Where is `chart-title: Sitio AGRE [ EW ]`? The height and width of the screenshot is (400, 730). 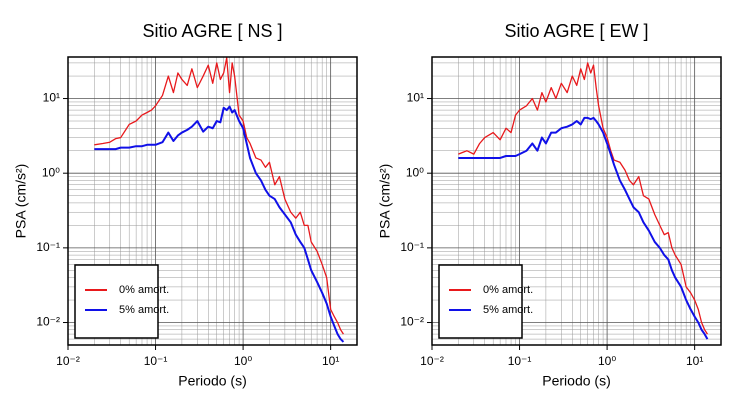
chart-title: Sitio AGRE [ EW ] is located at coordinates (576, 31).